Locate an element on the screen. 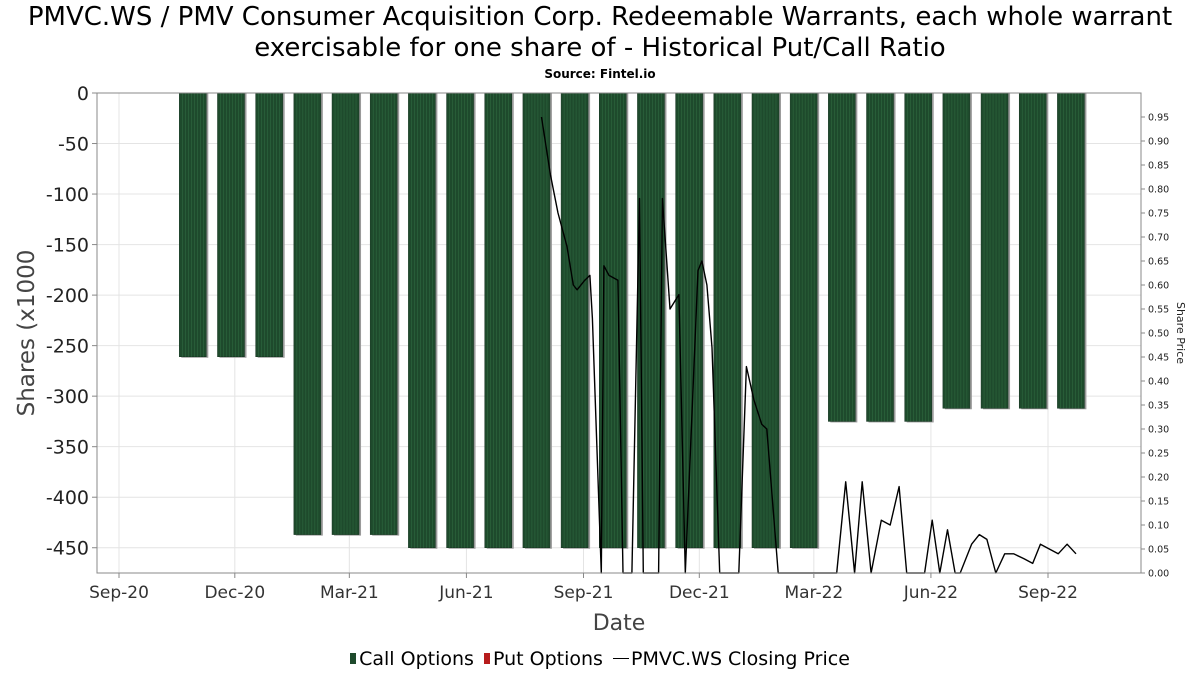 The height and width of the screenshot is (675, 1200). x-tick-label: Dec-21 is located at coordinates (699, 593).